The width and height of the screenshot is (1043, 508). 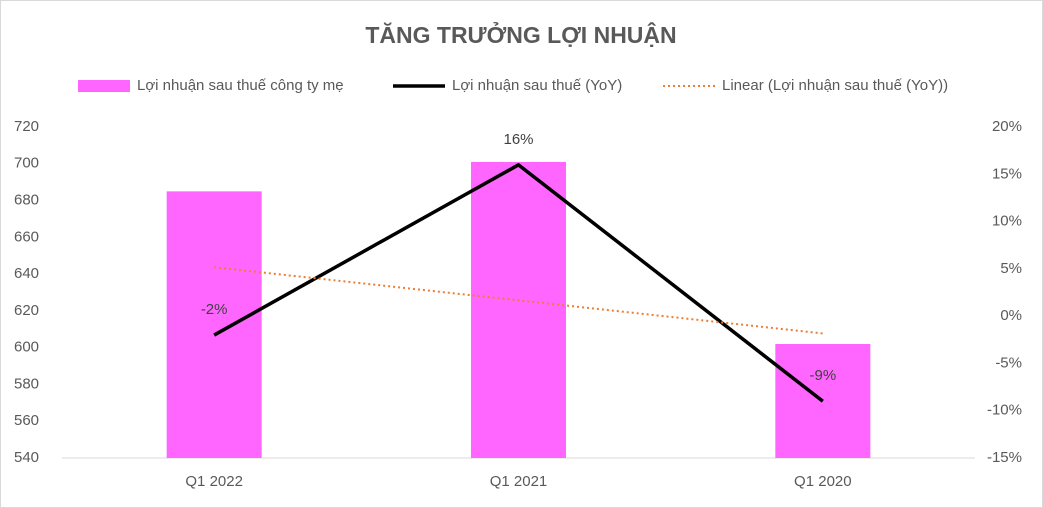 I want to click on y-tick-label: 560, so click(x=26, y=420).